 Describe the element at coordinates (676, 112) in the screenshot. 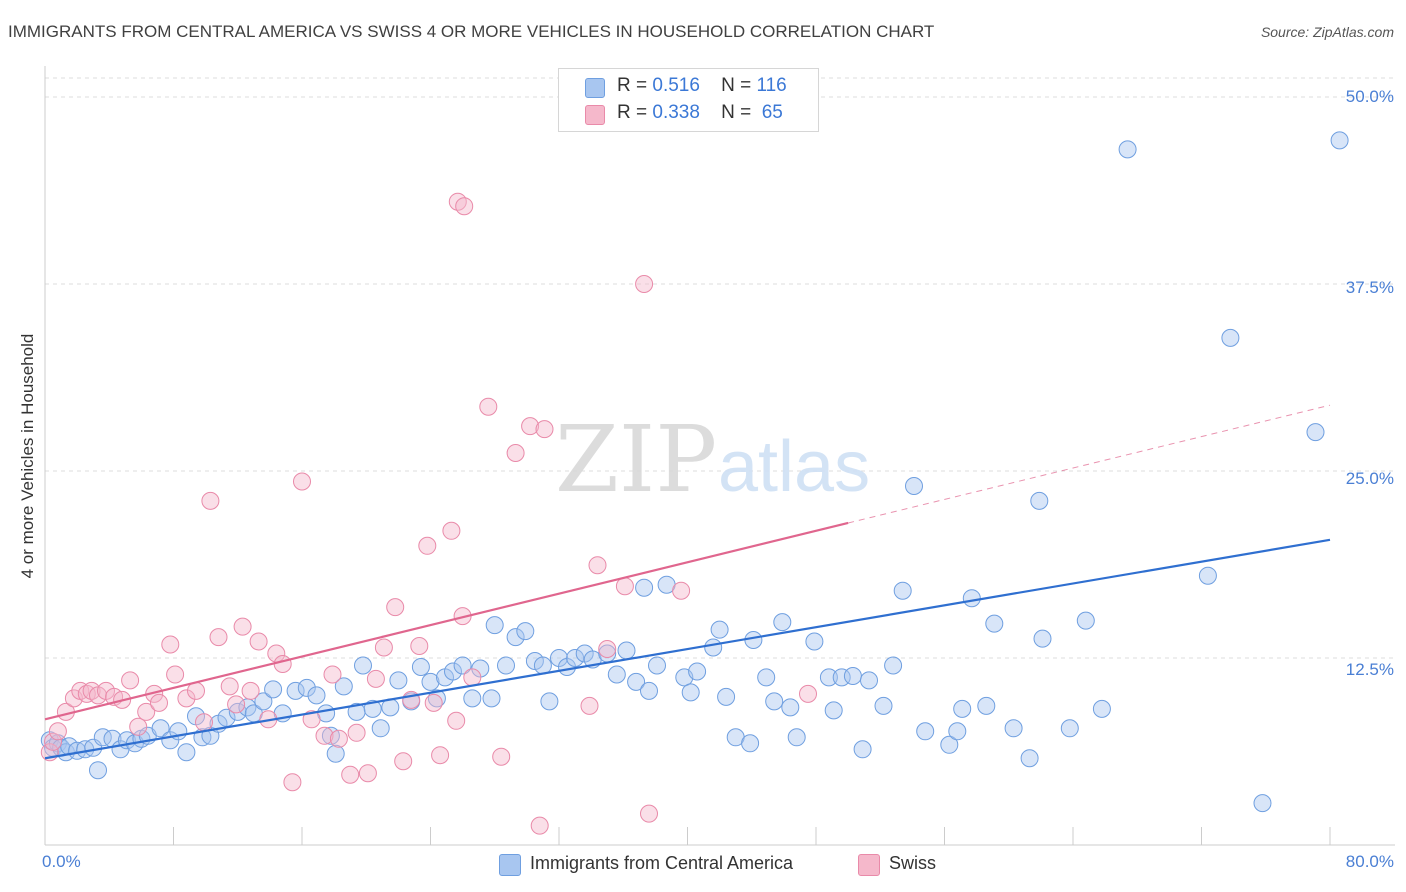

I see `r-value: 0.338` at that location.